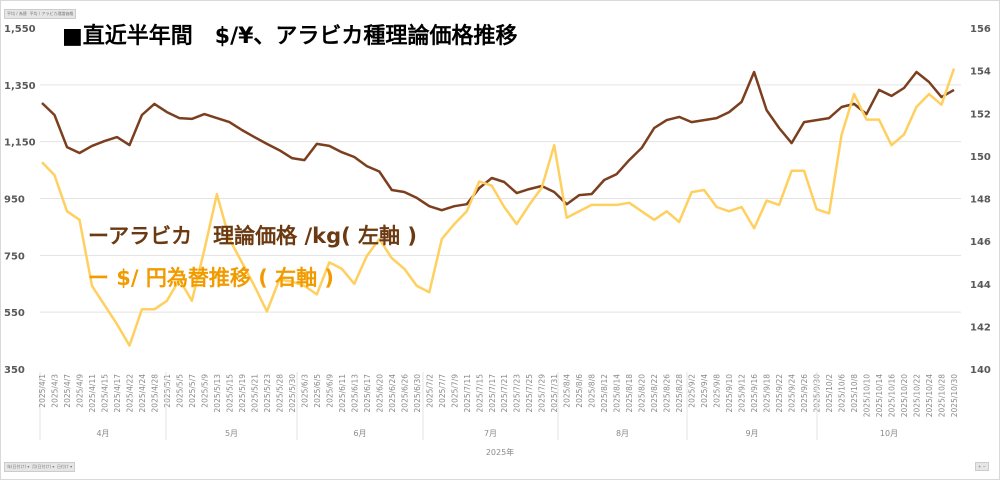 This screenshot has width=1000, height=480. Describe the element at coordinates (980, 285) in the screenshot. I see `right-axis-tick: 144` at that location.